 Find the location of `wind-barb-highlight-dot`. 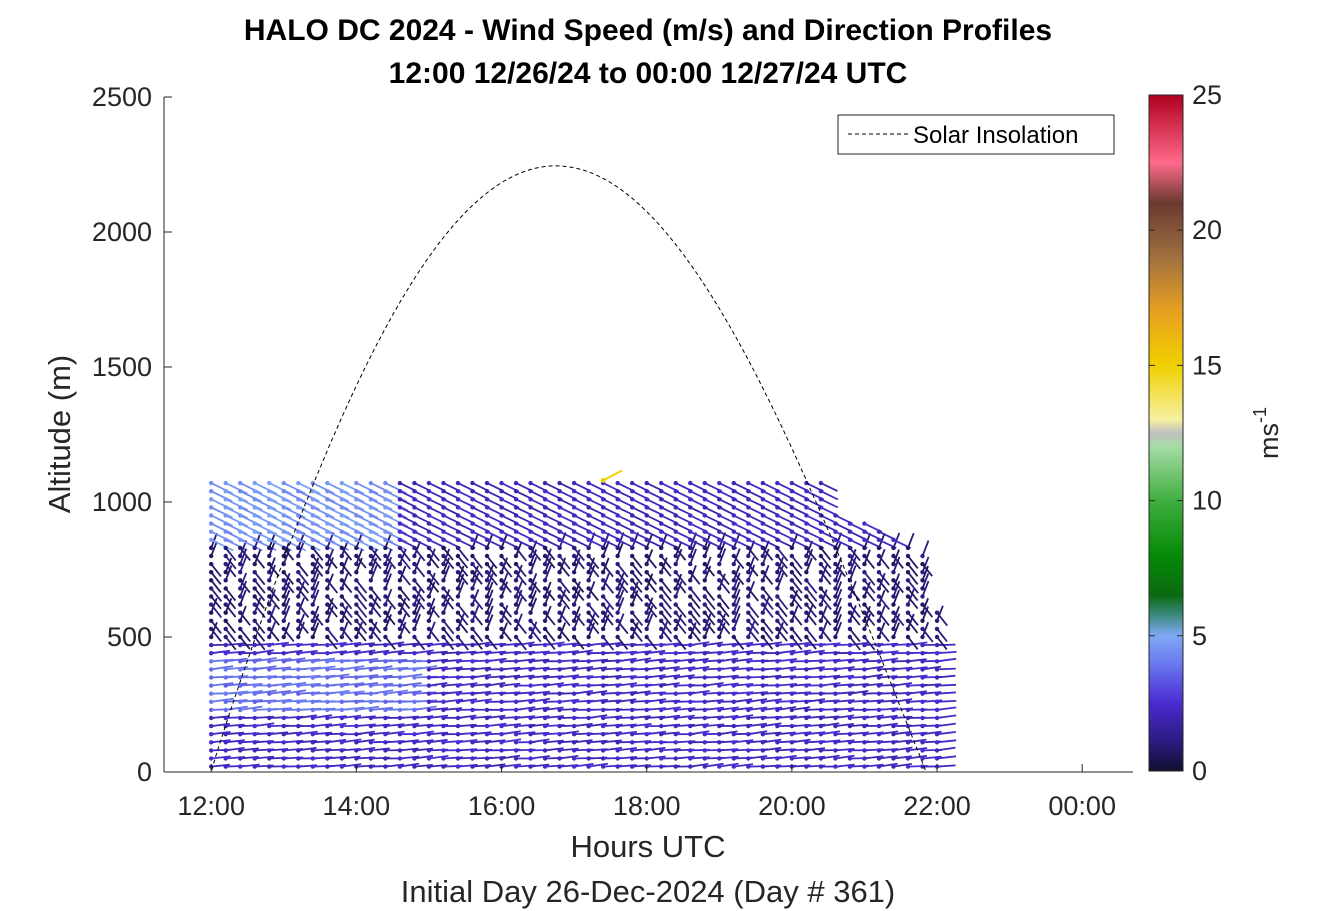

wind-barb-highlight-dot is located at coordinates (603, 480).